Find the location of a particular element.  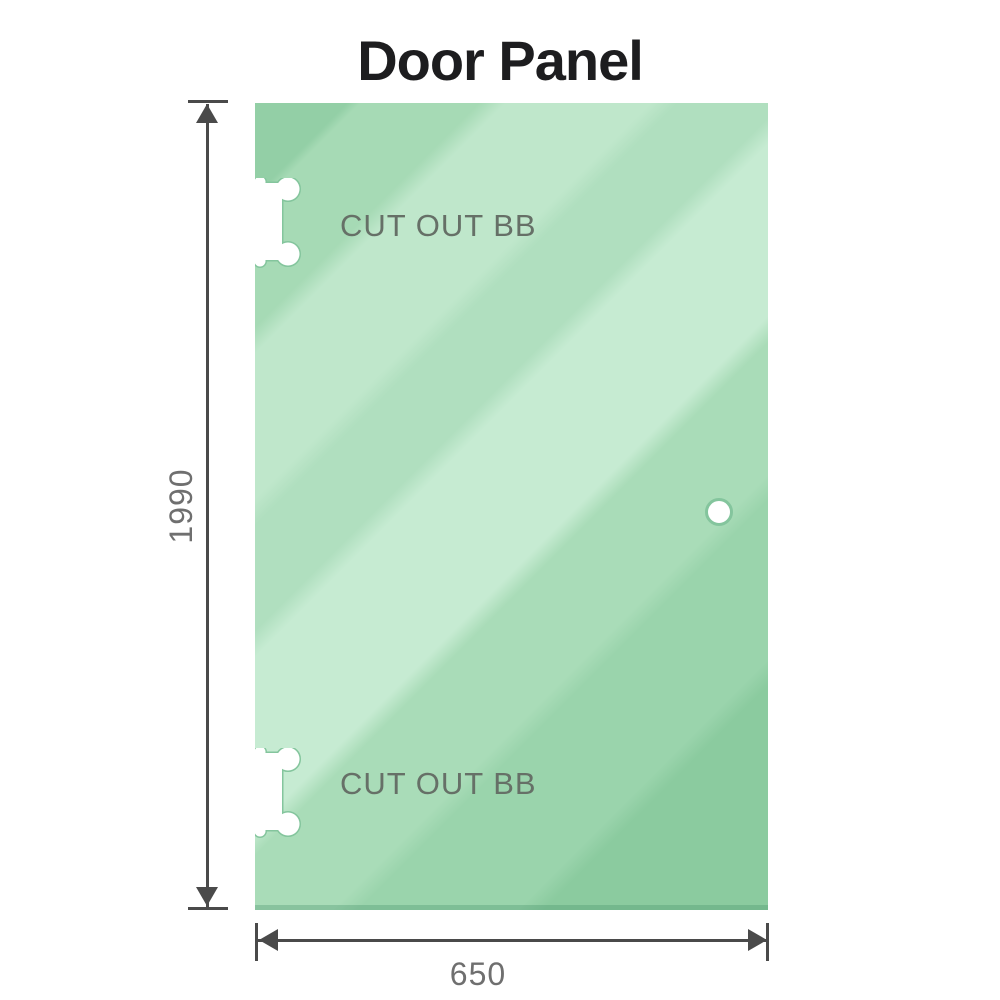

cutout-bottom-label: CUT OUT BB is located at coordinates (438, 783).